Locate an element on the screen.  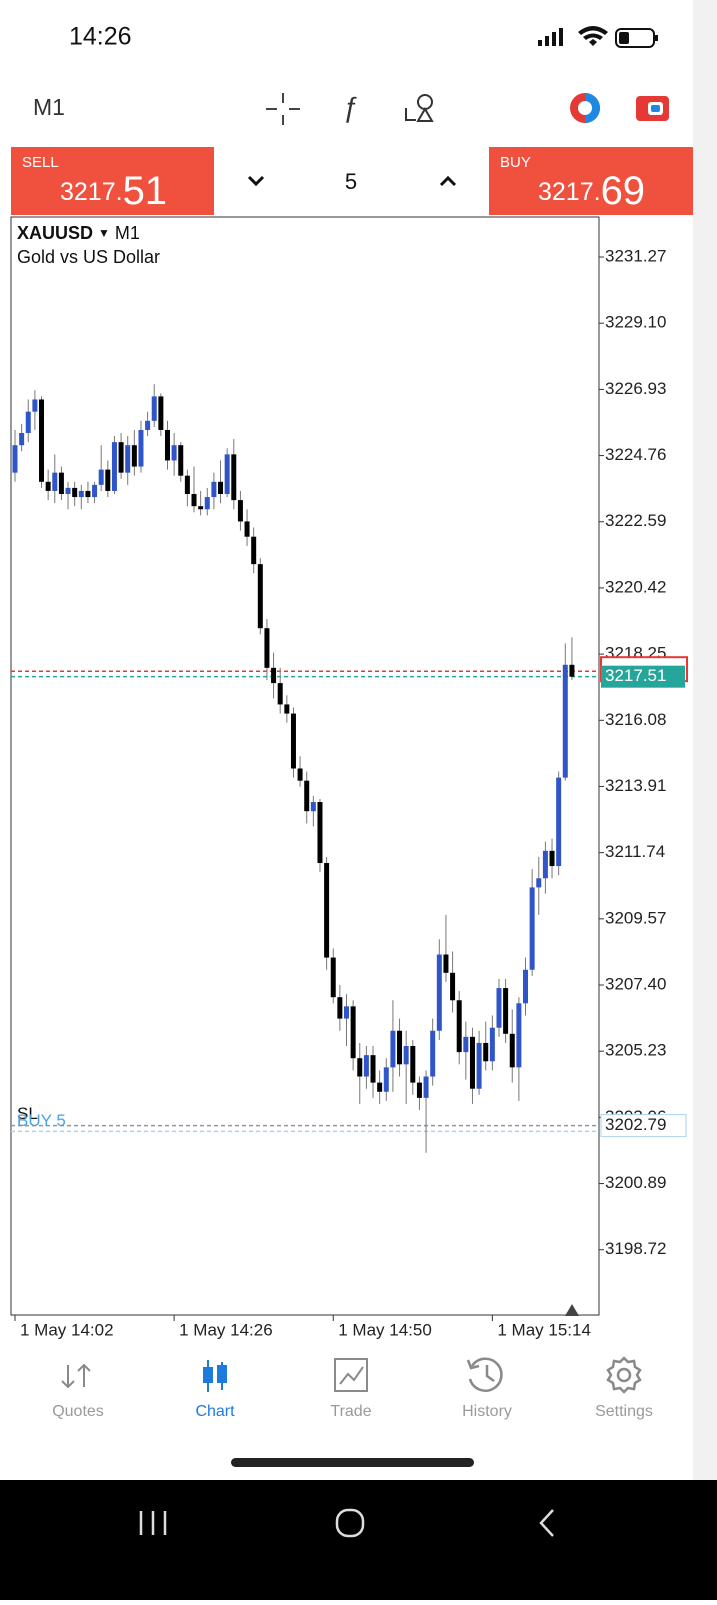
y-tick-label: 3198.72 is located at coordinates (635, 1248).